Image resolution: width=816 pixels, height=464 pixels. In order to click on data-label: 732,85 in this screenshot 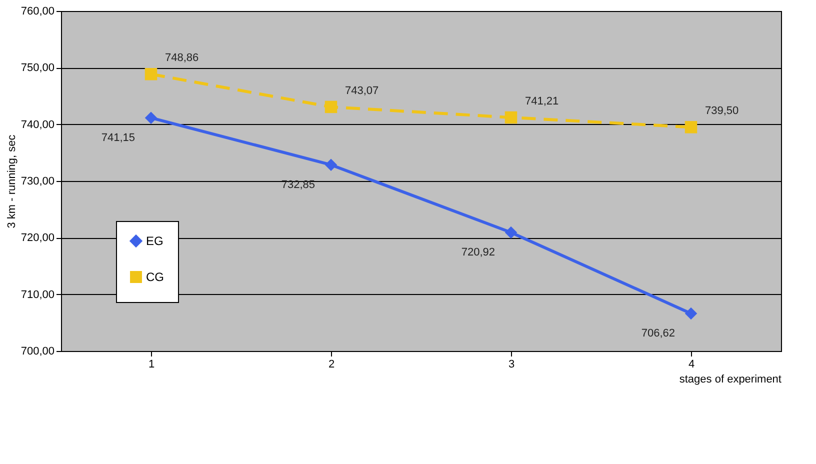, I will do `click(298, 184)`.